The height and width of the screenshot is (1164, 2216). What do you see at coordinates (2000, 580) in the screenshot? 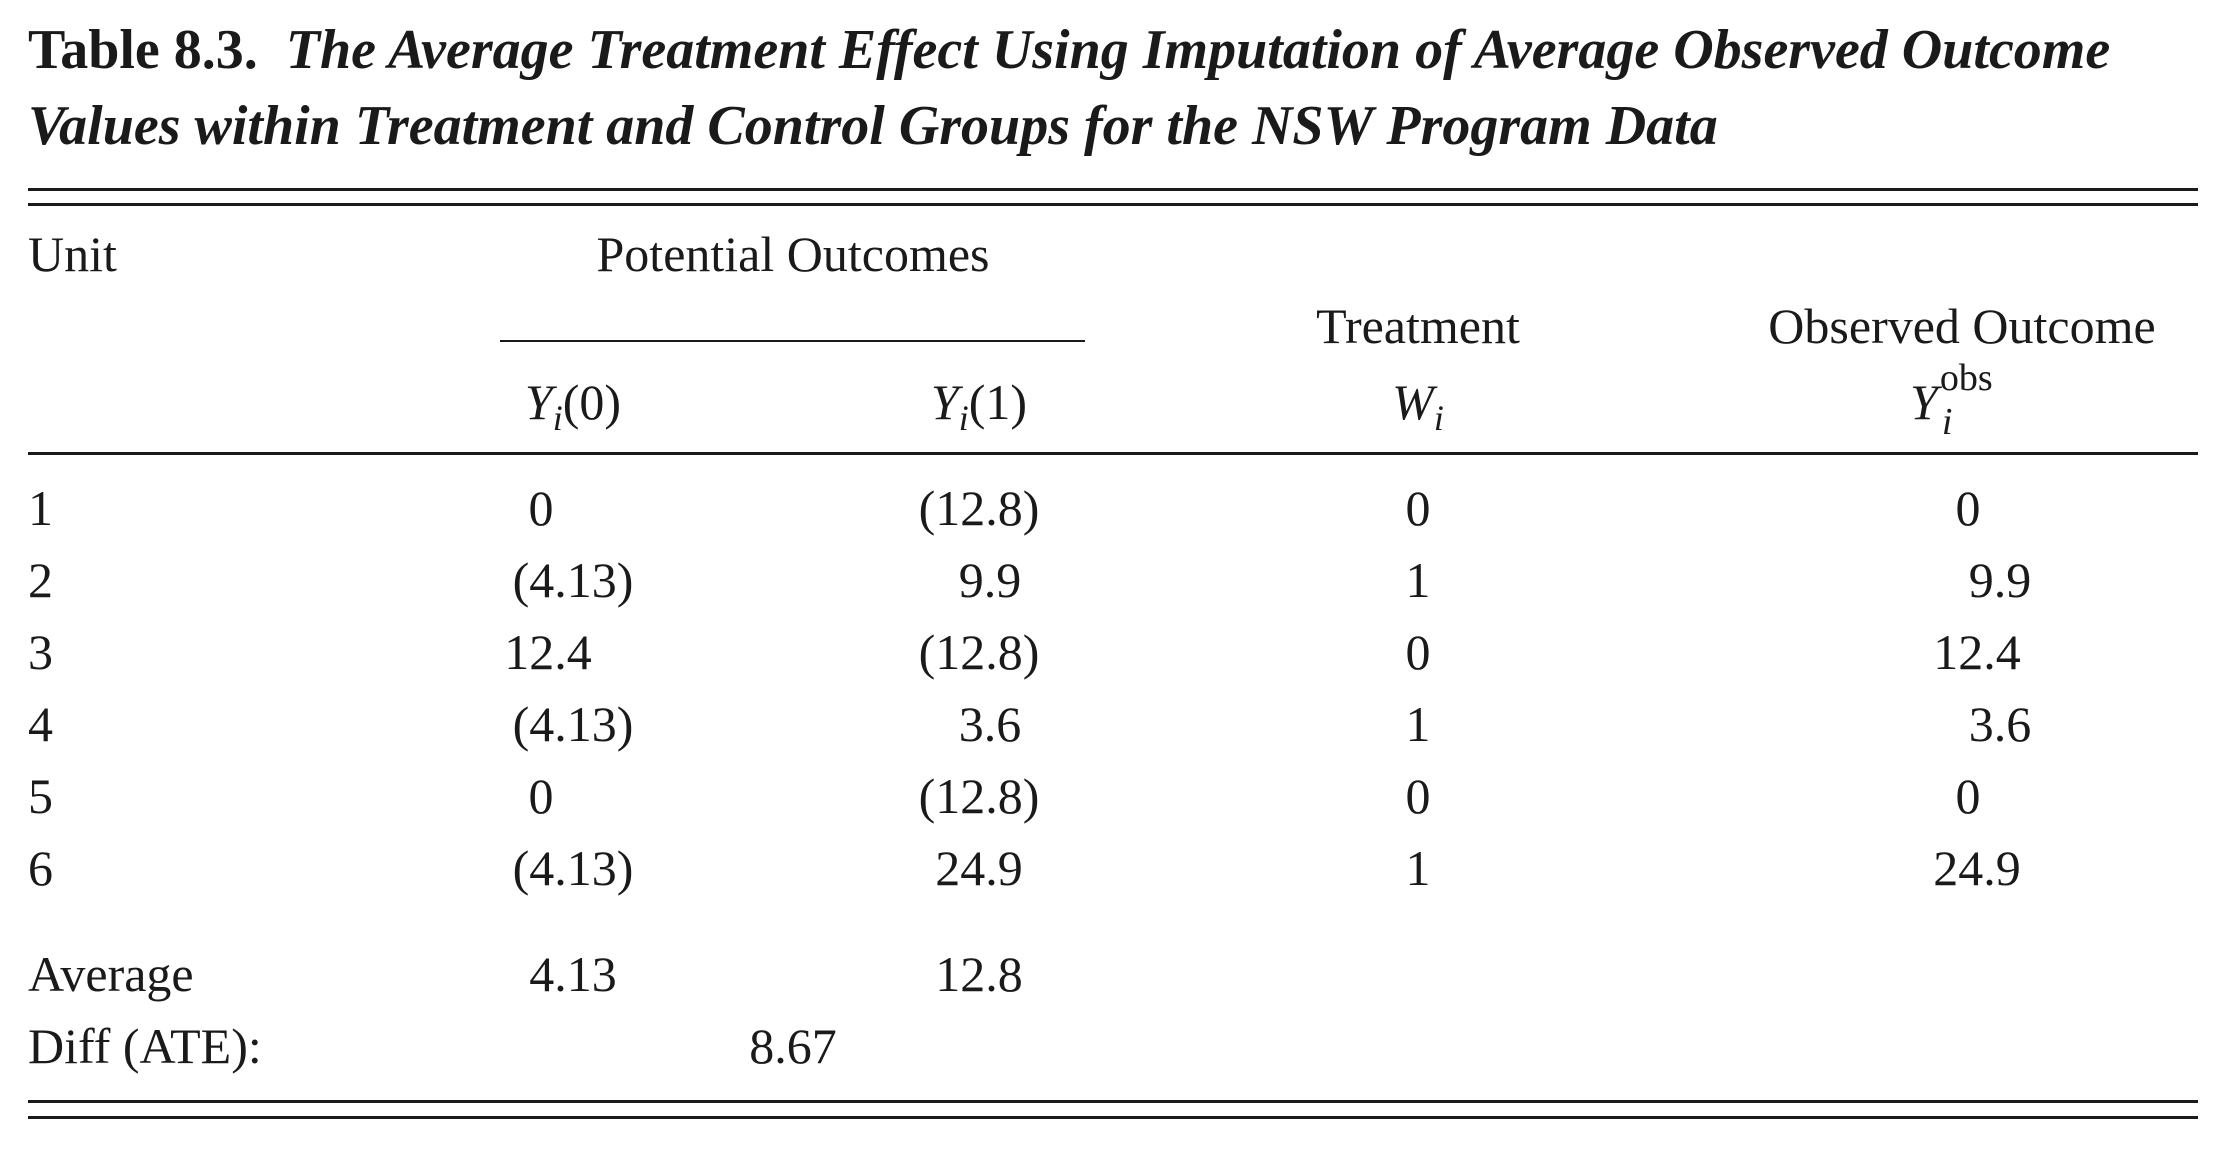
I see `cell-yobs: 9.9` at bounding box center [2000, 580].